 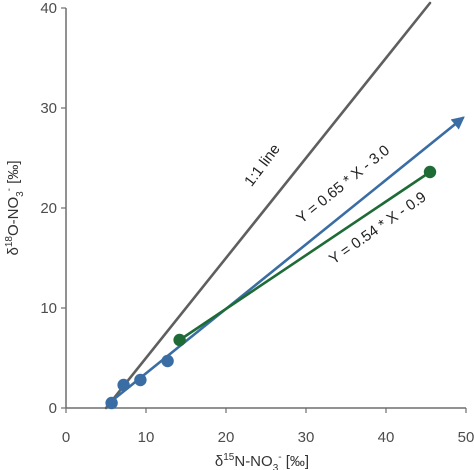 What do you see at coordinates (306, 437) in the screenshot?
I see `x-tick-label: 30` at bounding box center [306, 437].